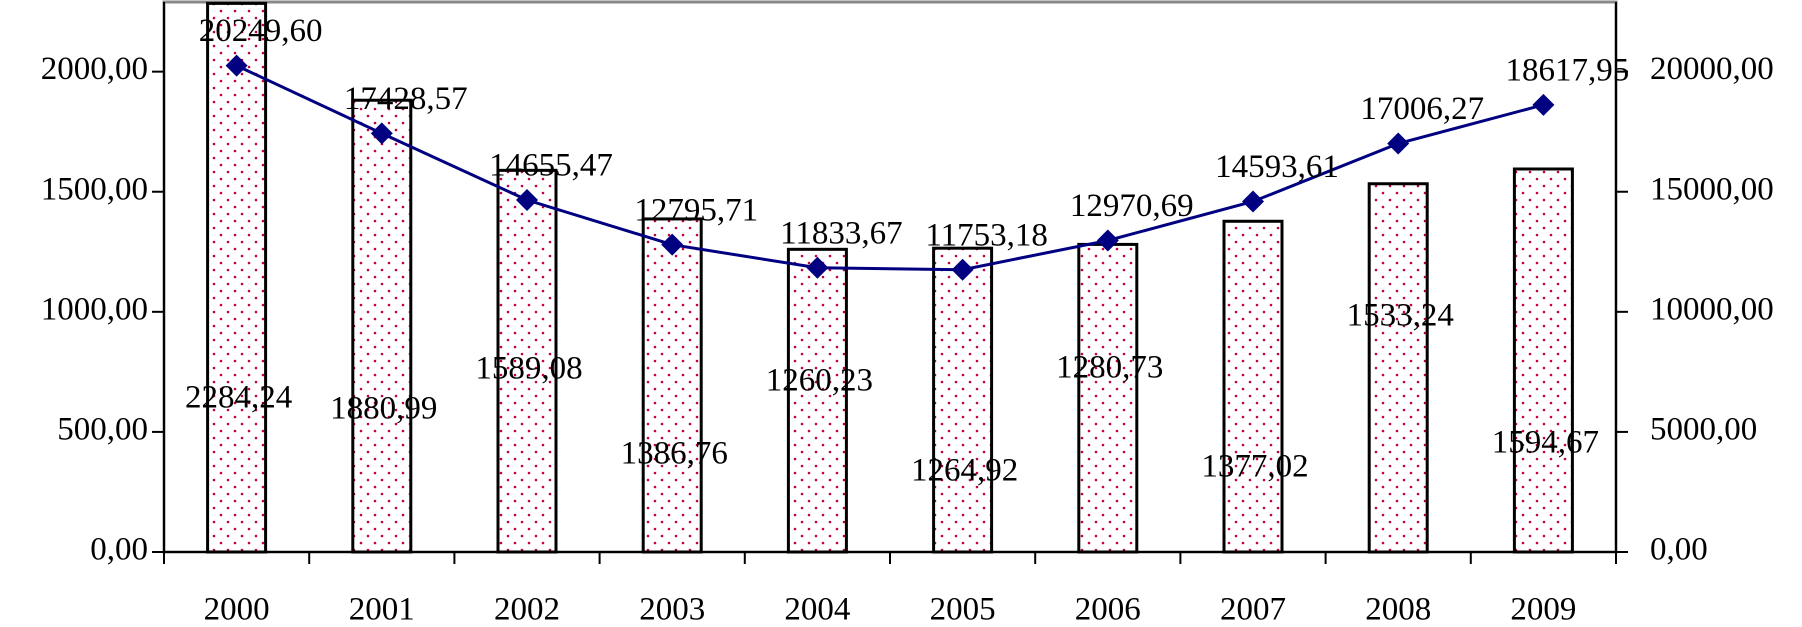  Describe the element at coordinates (819, 381) in the screenshot. I see `bar-value-label: 1260,23` at that location.